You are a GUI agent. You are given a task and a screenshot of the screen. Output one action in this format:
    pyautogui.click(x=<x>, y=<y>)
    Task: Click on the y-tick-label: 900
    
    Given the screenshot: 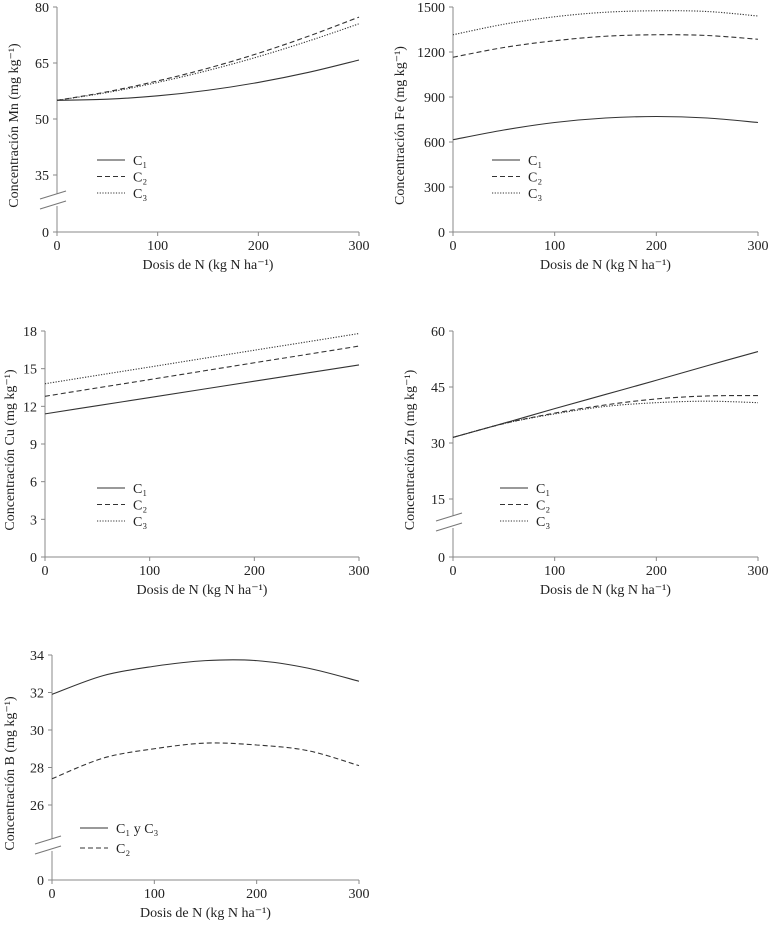 What is the action you would take?
    pyautogui.click(x=434, y=98)
    